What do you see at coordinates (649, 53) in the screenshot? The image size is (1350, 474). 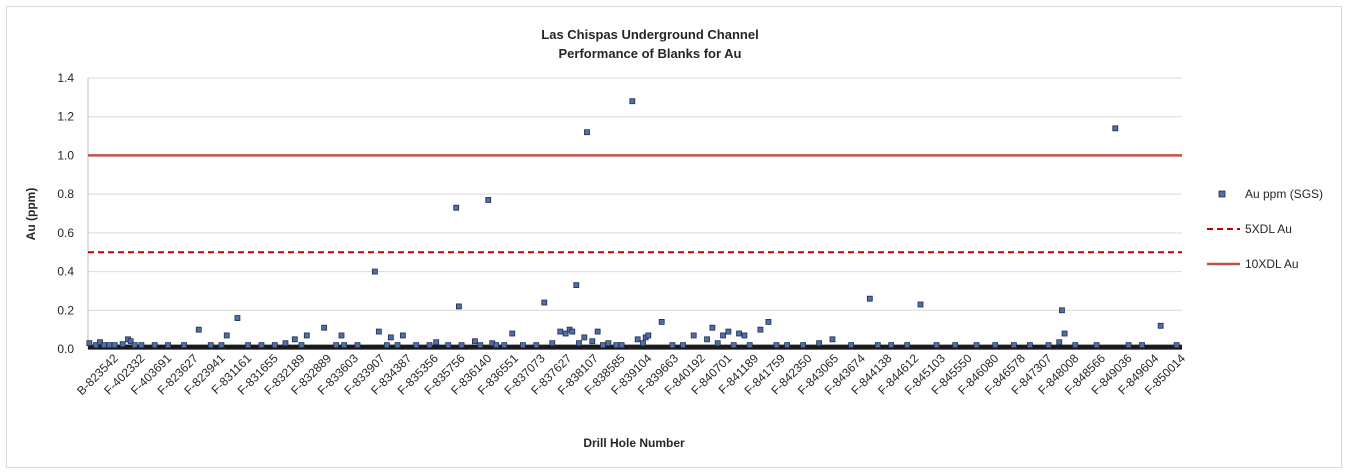 I see `chart-subtitle: Performance of Blanks for Au` at bounding box center [649, 53].